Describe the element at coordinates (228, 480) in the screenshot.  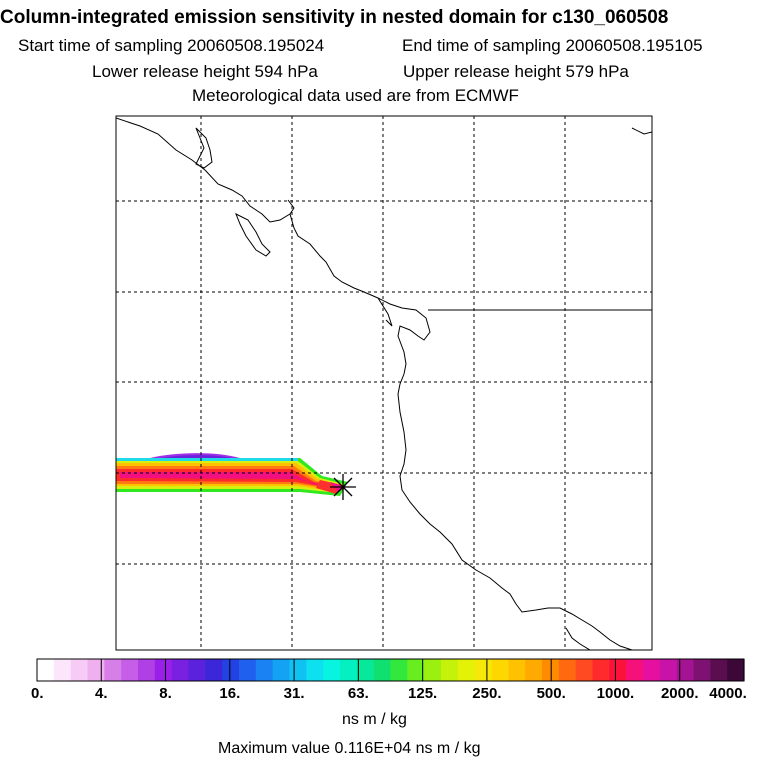
I see `plume-core-magenta` at that location.